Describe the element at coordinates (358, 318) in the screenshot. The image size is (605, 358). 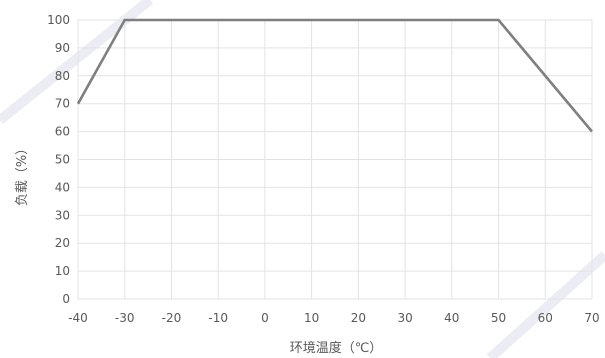
I see `x-tick-label: 20` at that location.